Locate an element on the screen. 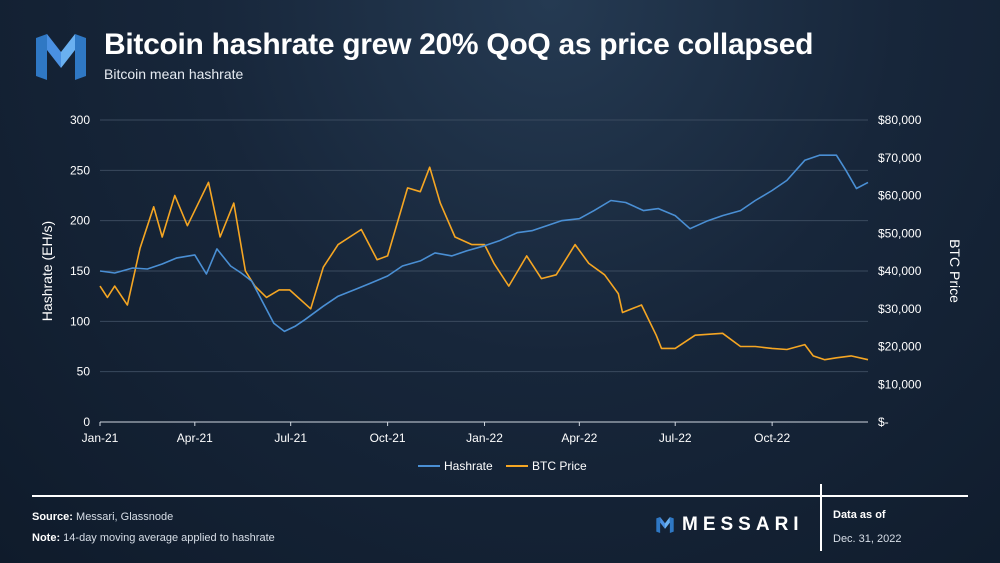 This screenshot has height=563, width=1000. legend-btc-price-label: BTC Price is located at coordinates (559, 466).